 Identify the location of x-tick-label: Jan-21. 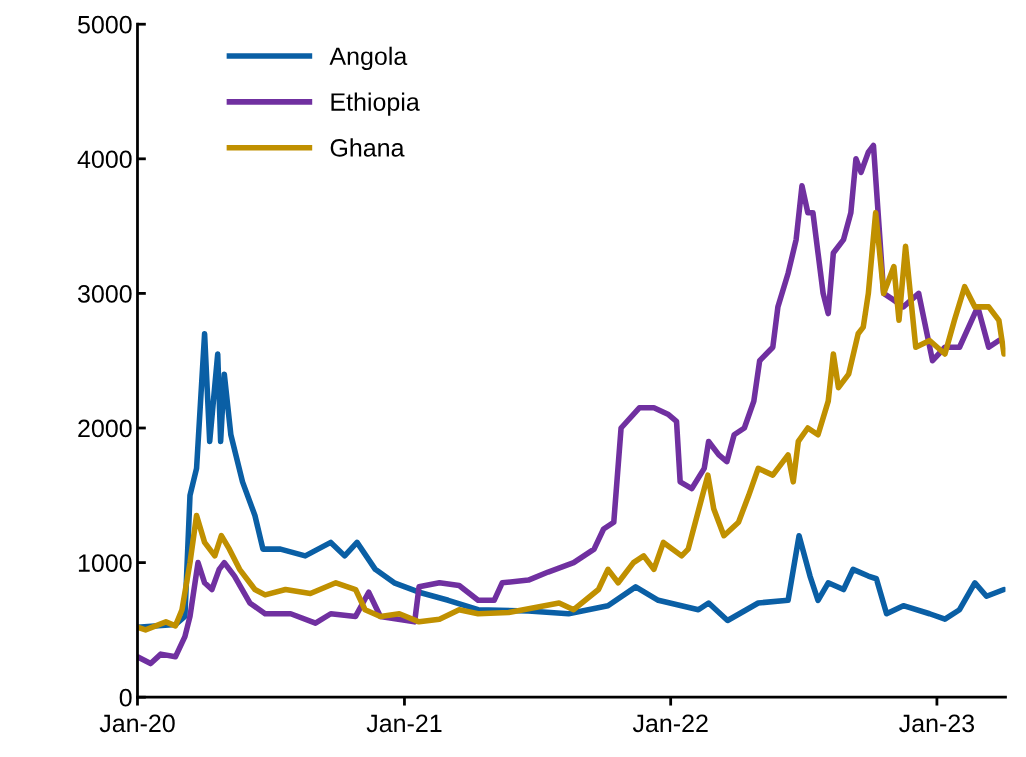
(404, 723).